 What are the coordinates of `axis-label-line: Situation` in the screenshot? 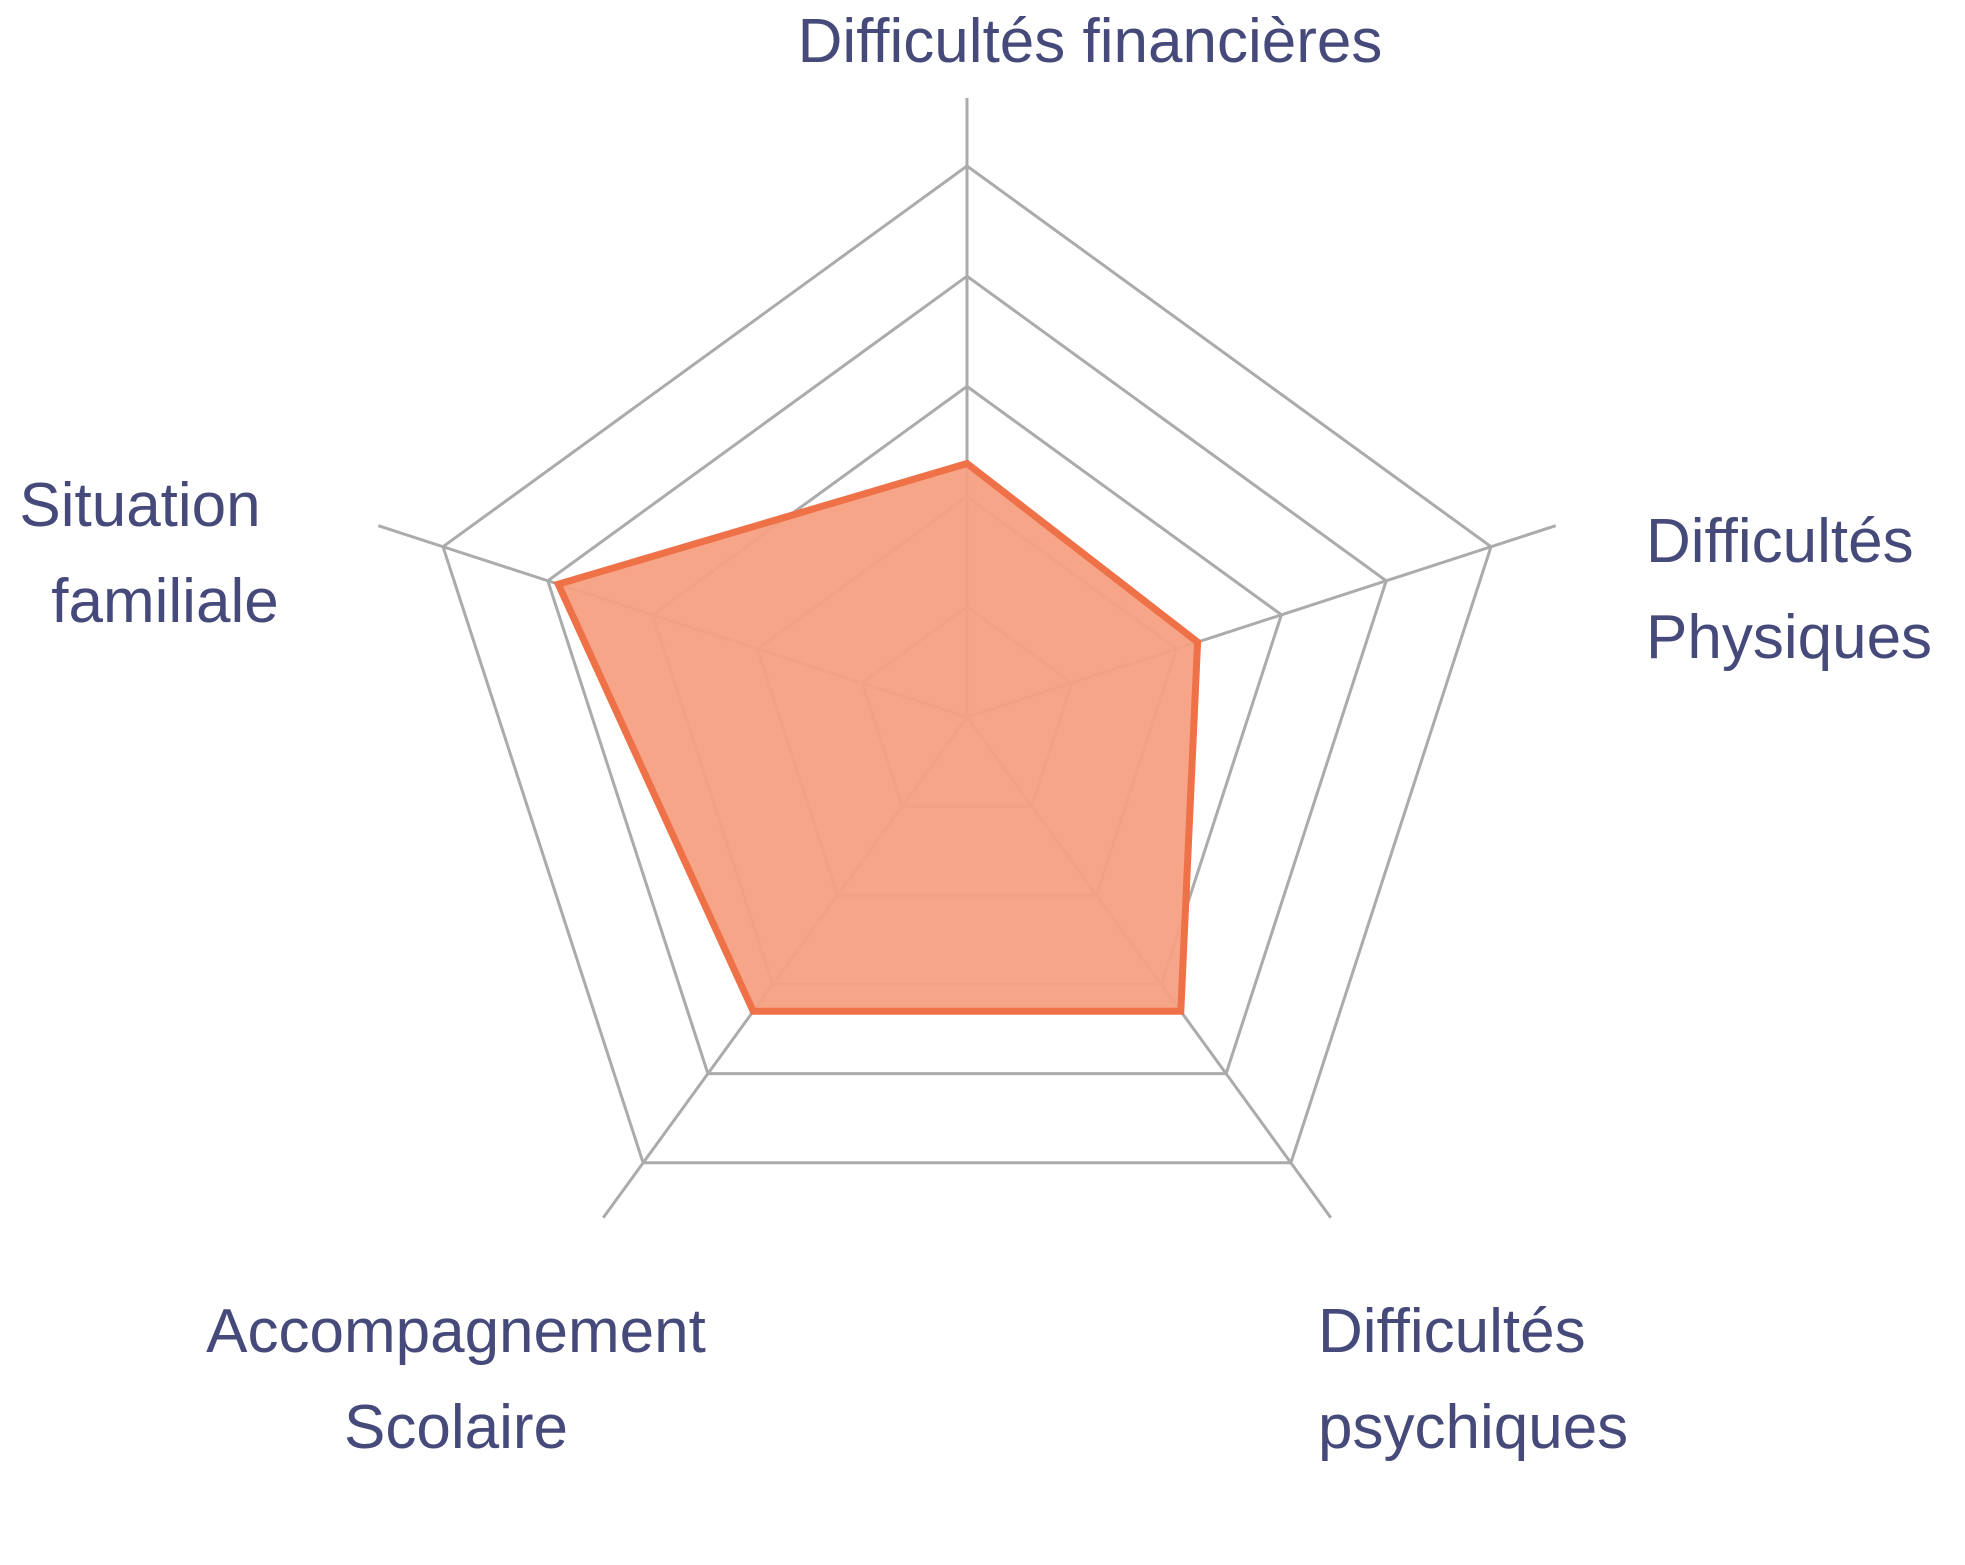 It's located at (139, 505).